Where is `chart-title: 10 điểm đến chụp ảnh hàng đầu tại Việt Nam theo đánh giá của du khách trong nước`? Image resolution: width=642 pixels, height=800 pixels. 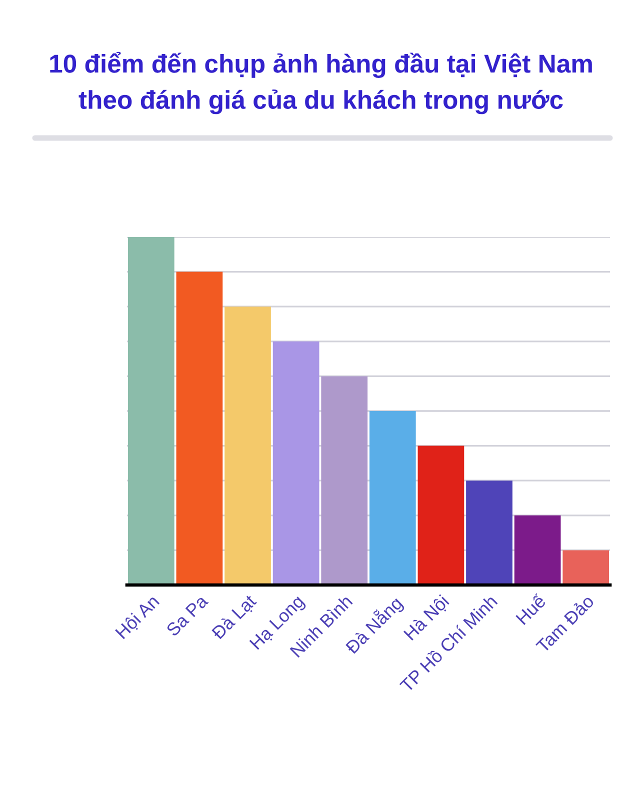
chart-title: 10 điểm đến chụp ảnh hàng đầu tại Việt Nam theo đánh giá của du khách trong nước is located at coordinates (321, 83).